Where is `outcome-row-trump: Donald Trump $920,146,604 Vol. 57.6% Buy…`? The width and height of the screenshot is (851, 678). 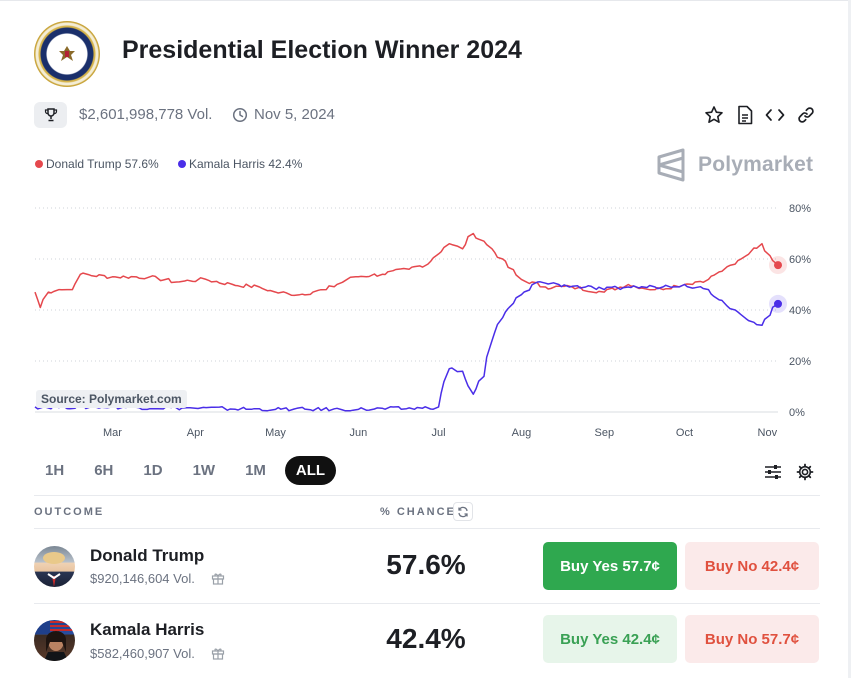
outcome-row-trump: Donald Trump $920,146,604 Vol. 57.6% Buy… is located at coordinates (427, 566).